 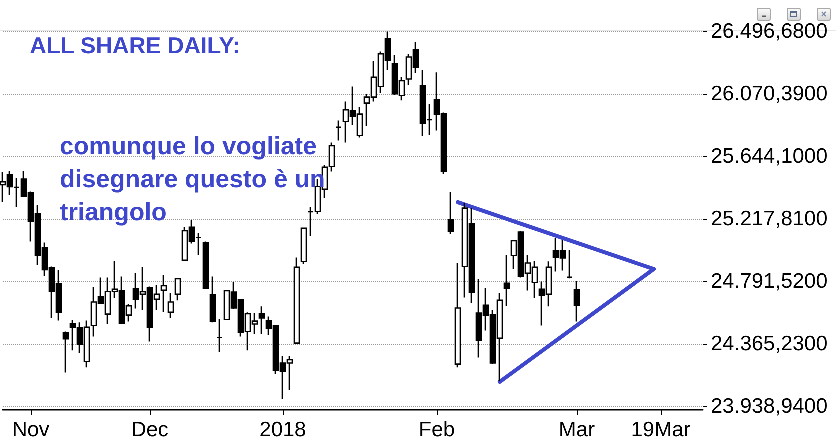 I want to click on y-tick-label: 24.791,5200, so click(x=769, y=282).